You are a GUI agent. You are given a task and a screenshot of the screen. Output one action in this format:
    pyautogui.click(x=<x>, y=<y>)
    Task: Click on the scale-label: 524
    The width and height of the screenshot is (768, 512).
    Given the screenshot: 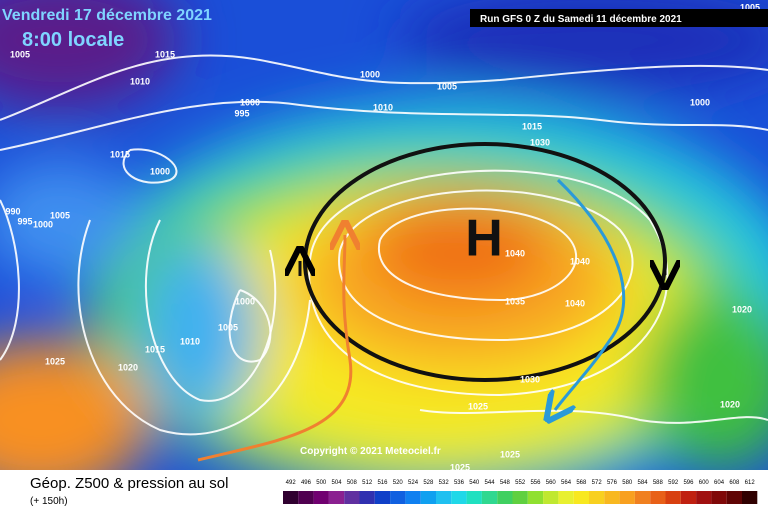 What is the action you would take?
    pyautogui.click(x=413, y=483)
    